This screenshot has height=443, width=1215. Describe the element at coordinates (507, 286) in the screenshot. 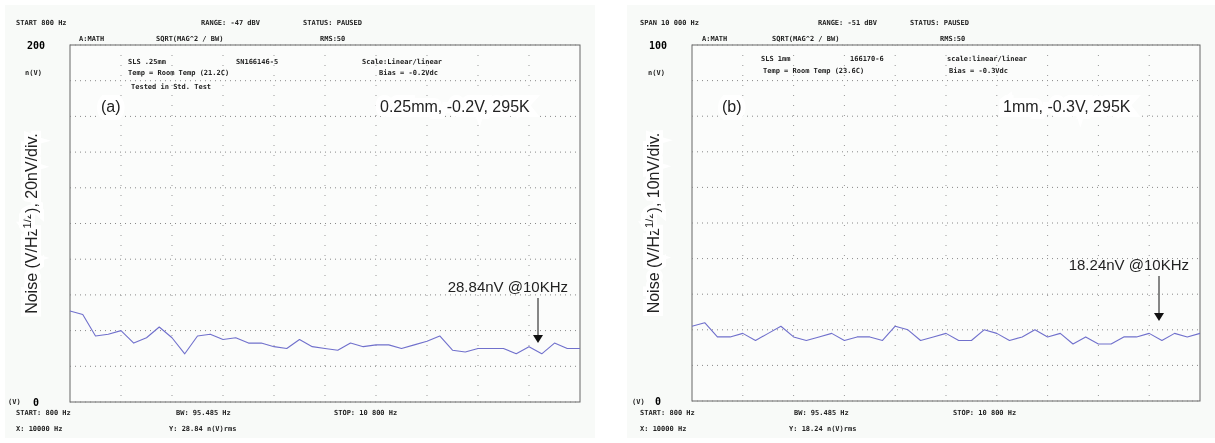

I see `annotation: 28.84nV @10KHz` at that location.